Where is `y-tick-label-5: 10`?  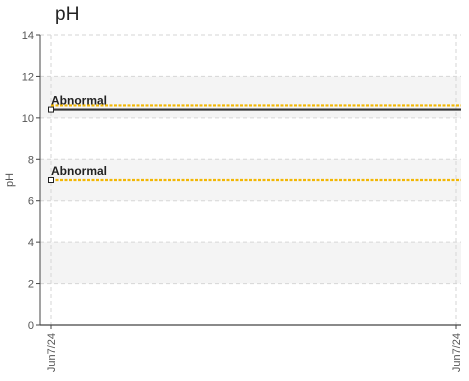
y-tick-label-5: 10 is located at coordinates (28, 119).